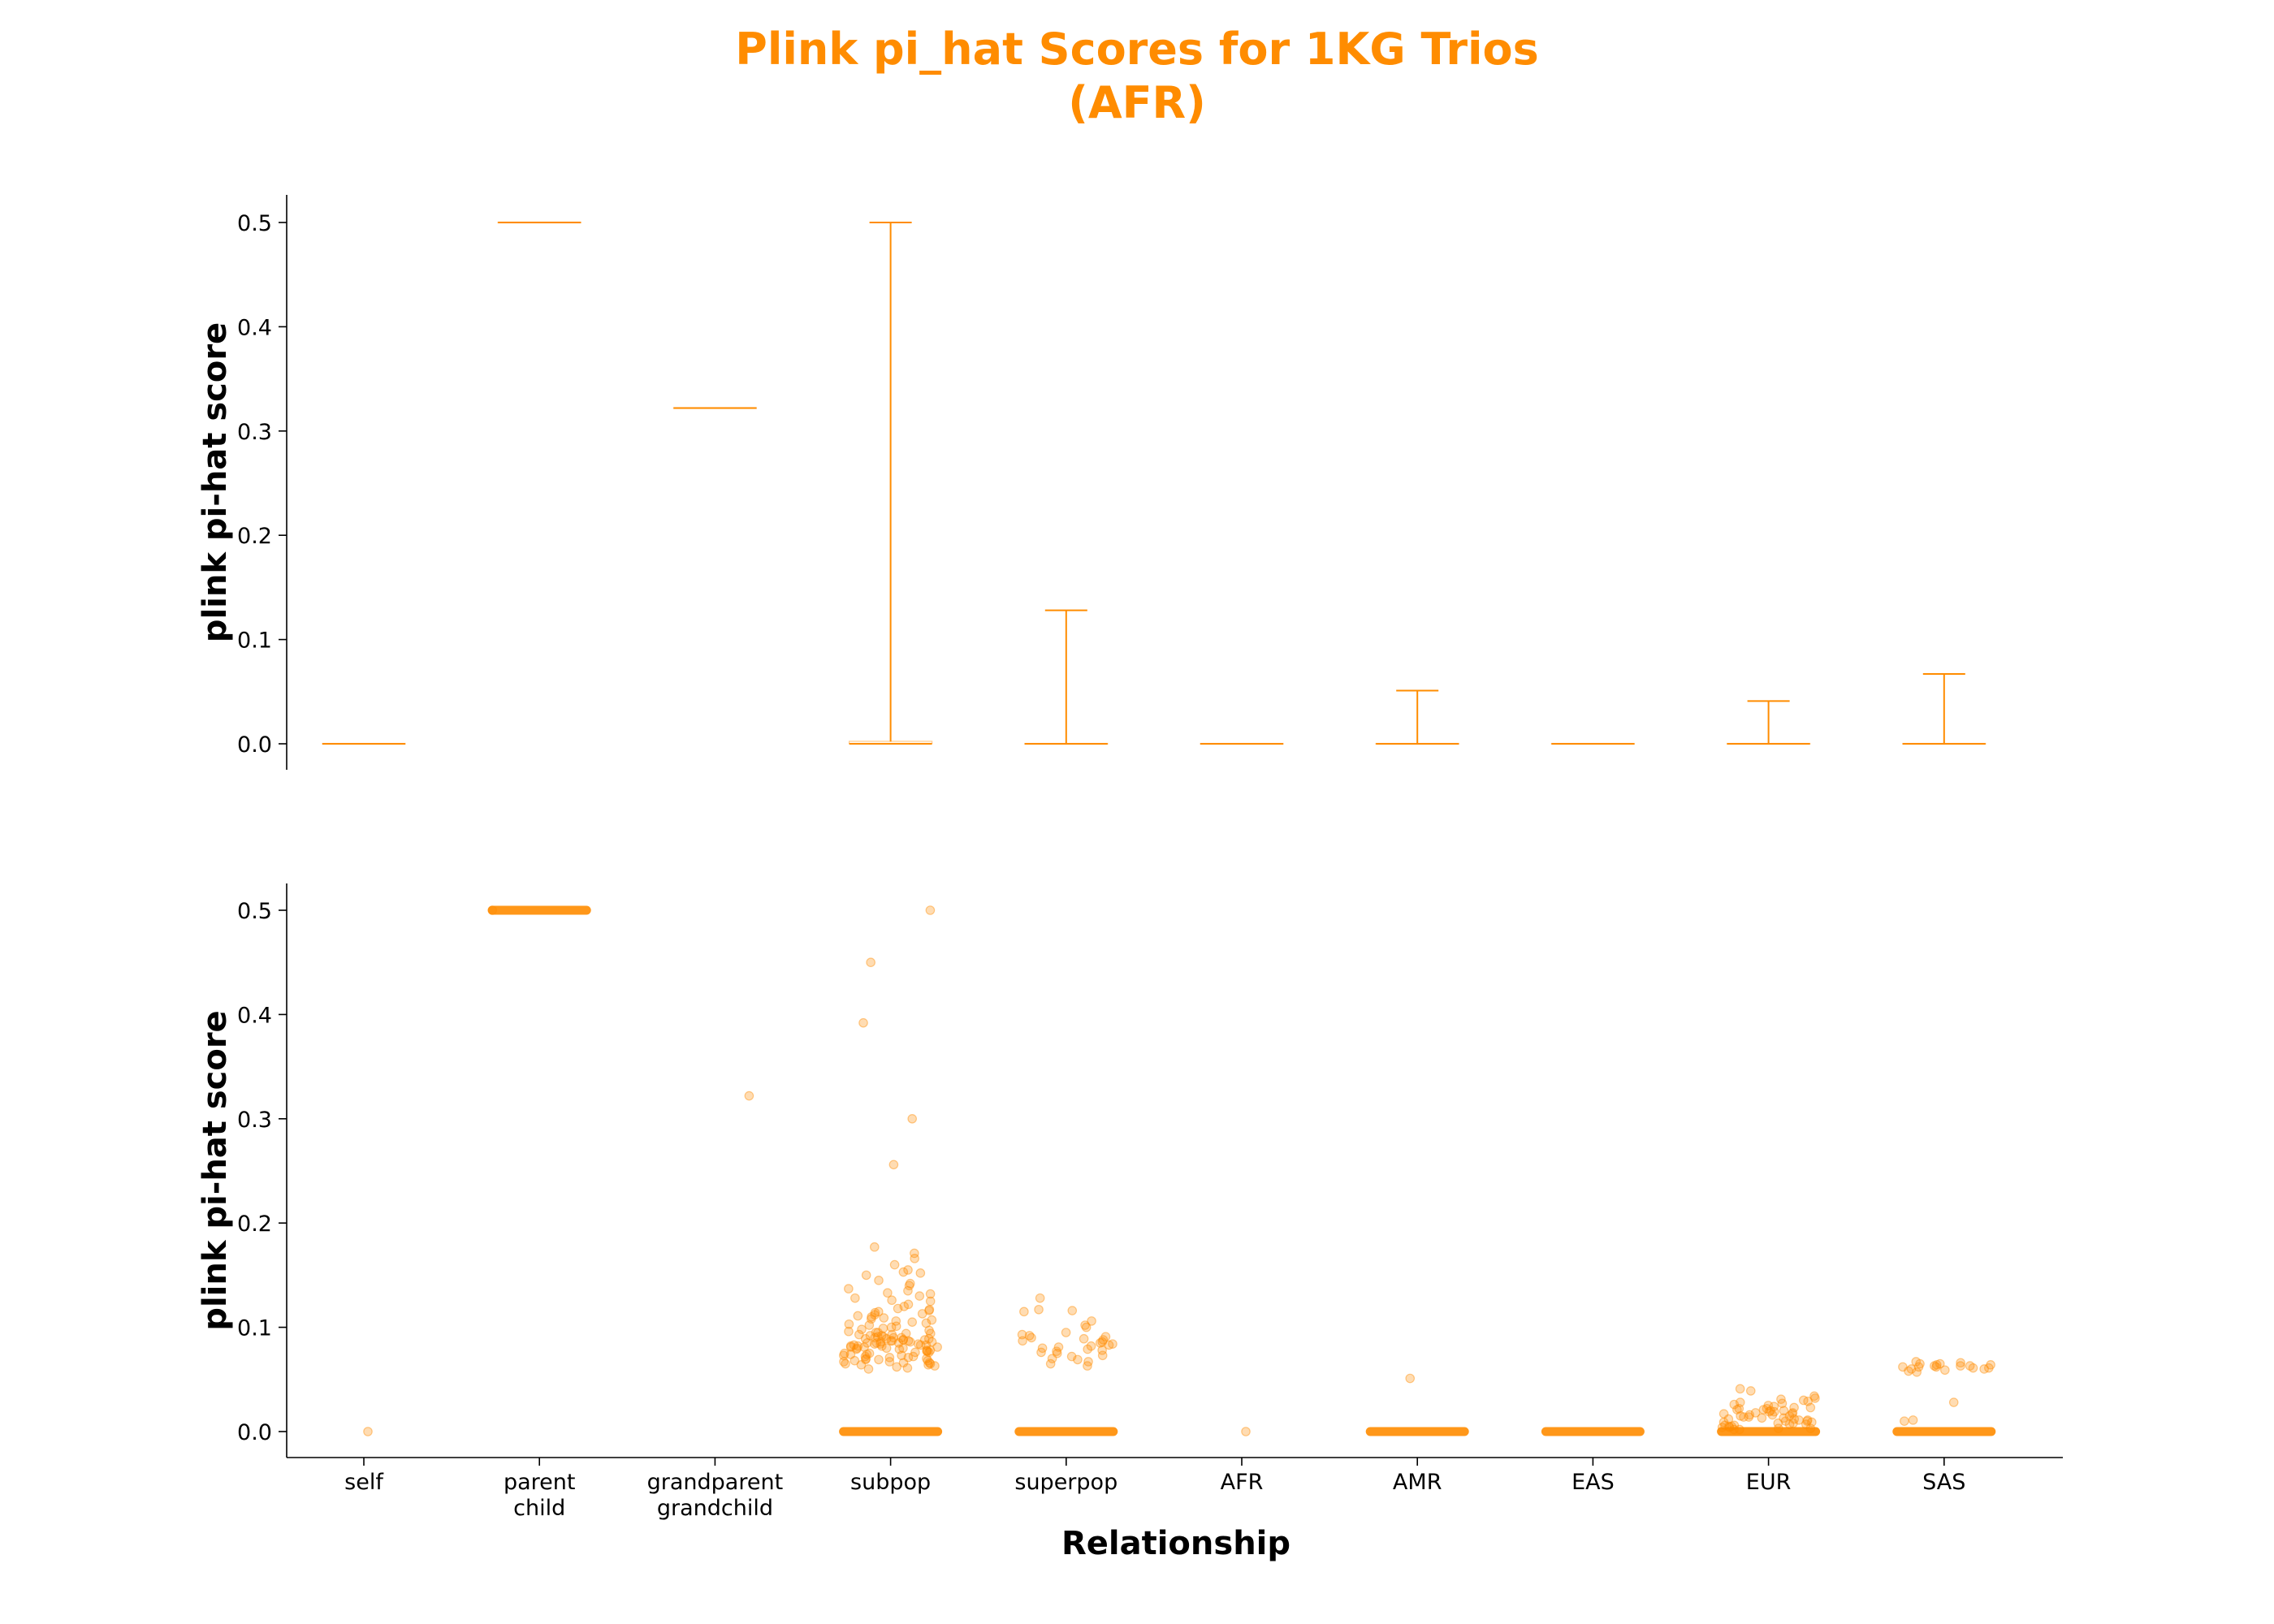 The image size is (2274, 1624). I want to click on x-tick-label: AMR, so click(1417, 1482).